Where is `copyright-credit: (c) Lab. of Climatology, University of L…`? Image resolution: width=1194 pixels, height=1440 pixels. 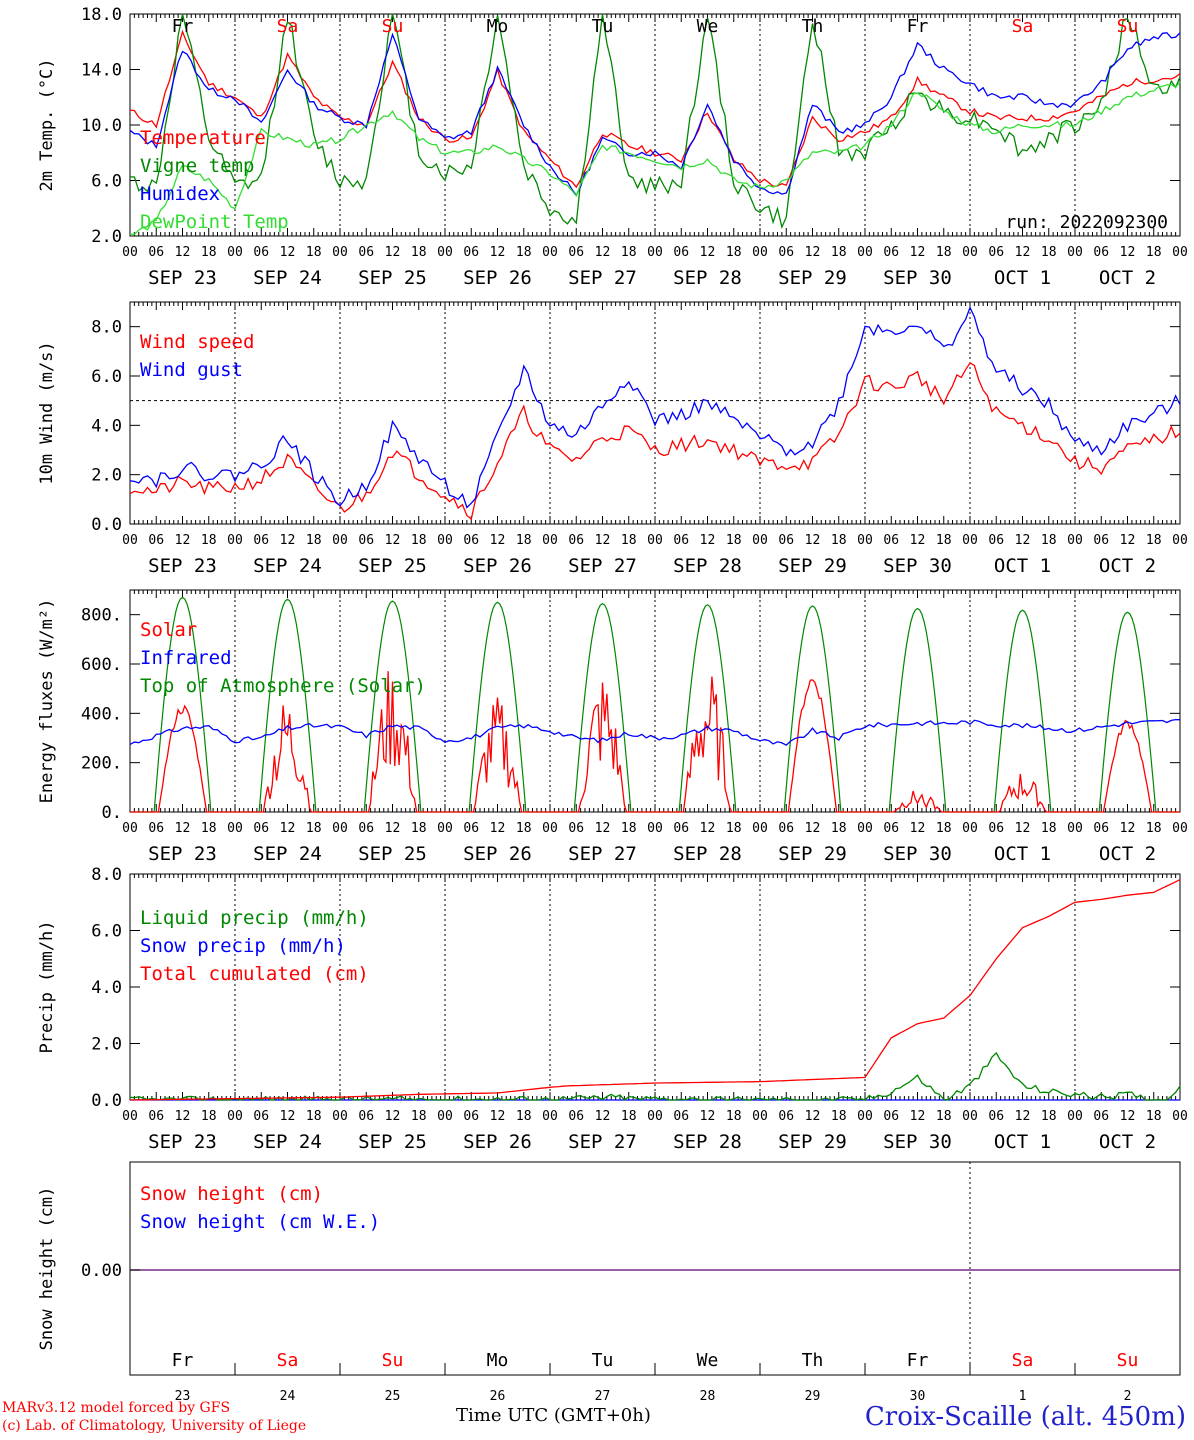 copyright-credit: (c) Lab. of Climatology, University of L… is located at coordinates (154, 1426).